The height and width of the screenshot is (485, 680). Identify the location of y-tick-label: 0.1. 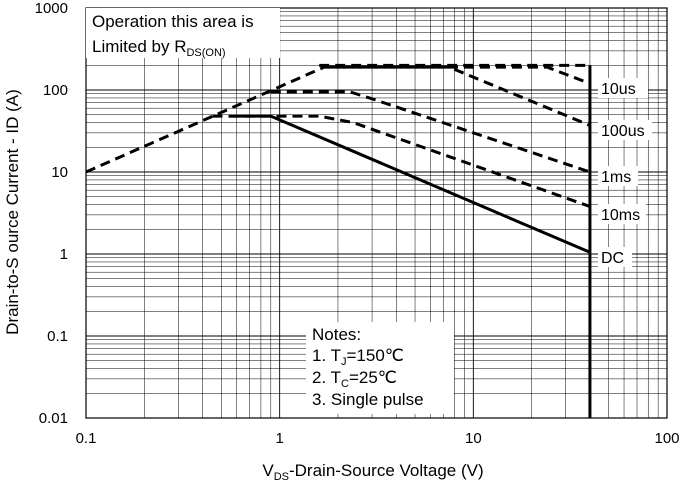
(57, 336).